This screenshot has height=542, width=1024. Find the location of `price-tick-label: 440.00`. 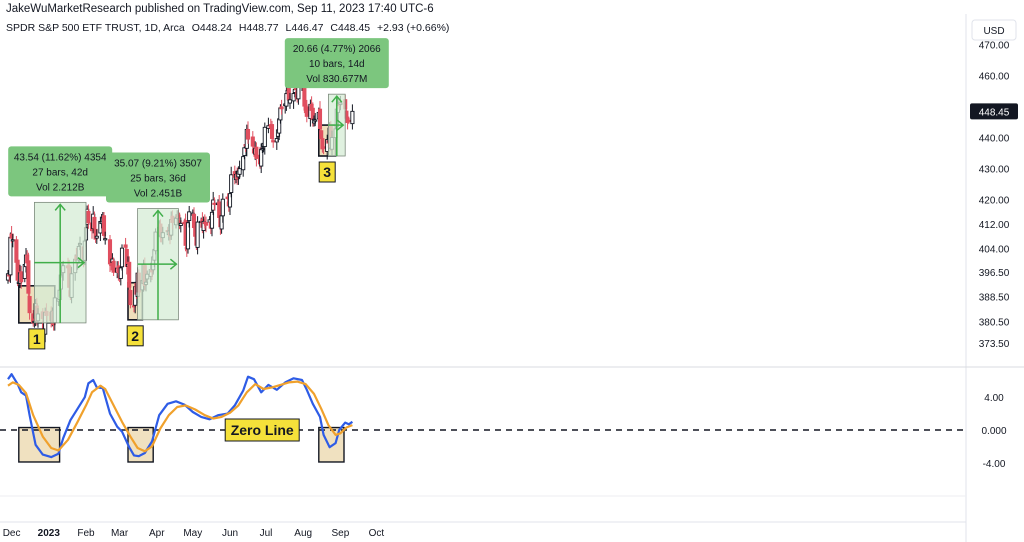

price-tick-label: 440.00 is located at coordinates (994, 138).